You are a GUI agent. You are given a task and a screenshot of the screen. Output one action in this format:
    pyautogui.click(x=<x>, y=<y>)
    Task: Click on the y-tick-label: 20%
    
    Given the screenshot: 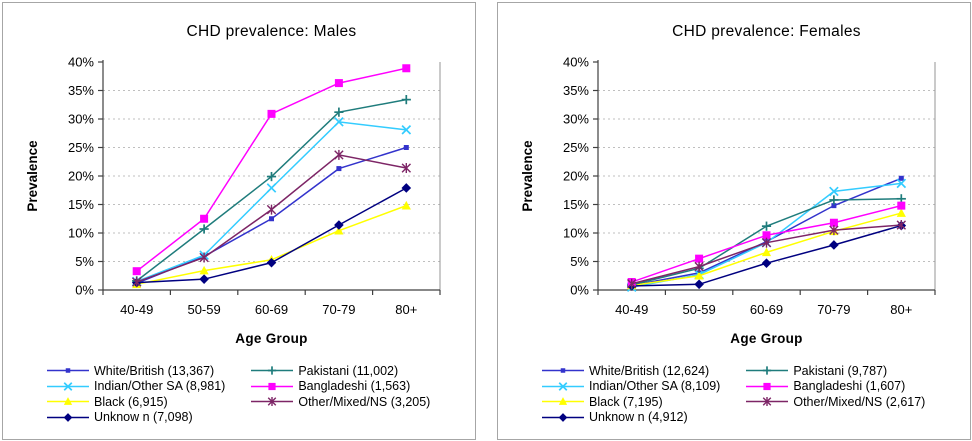 What is the action you would take?
    pyautogui.click(x=81, y=176)
    